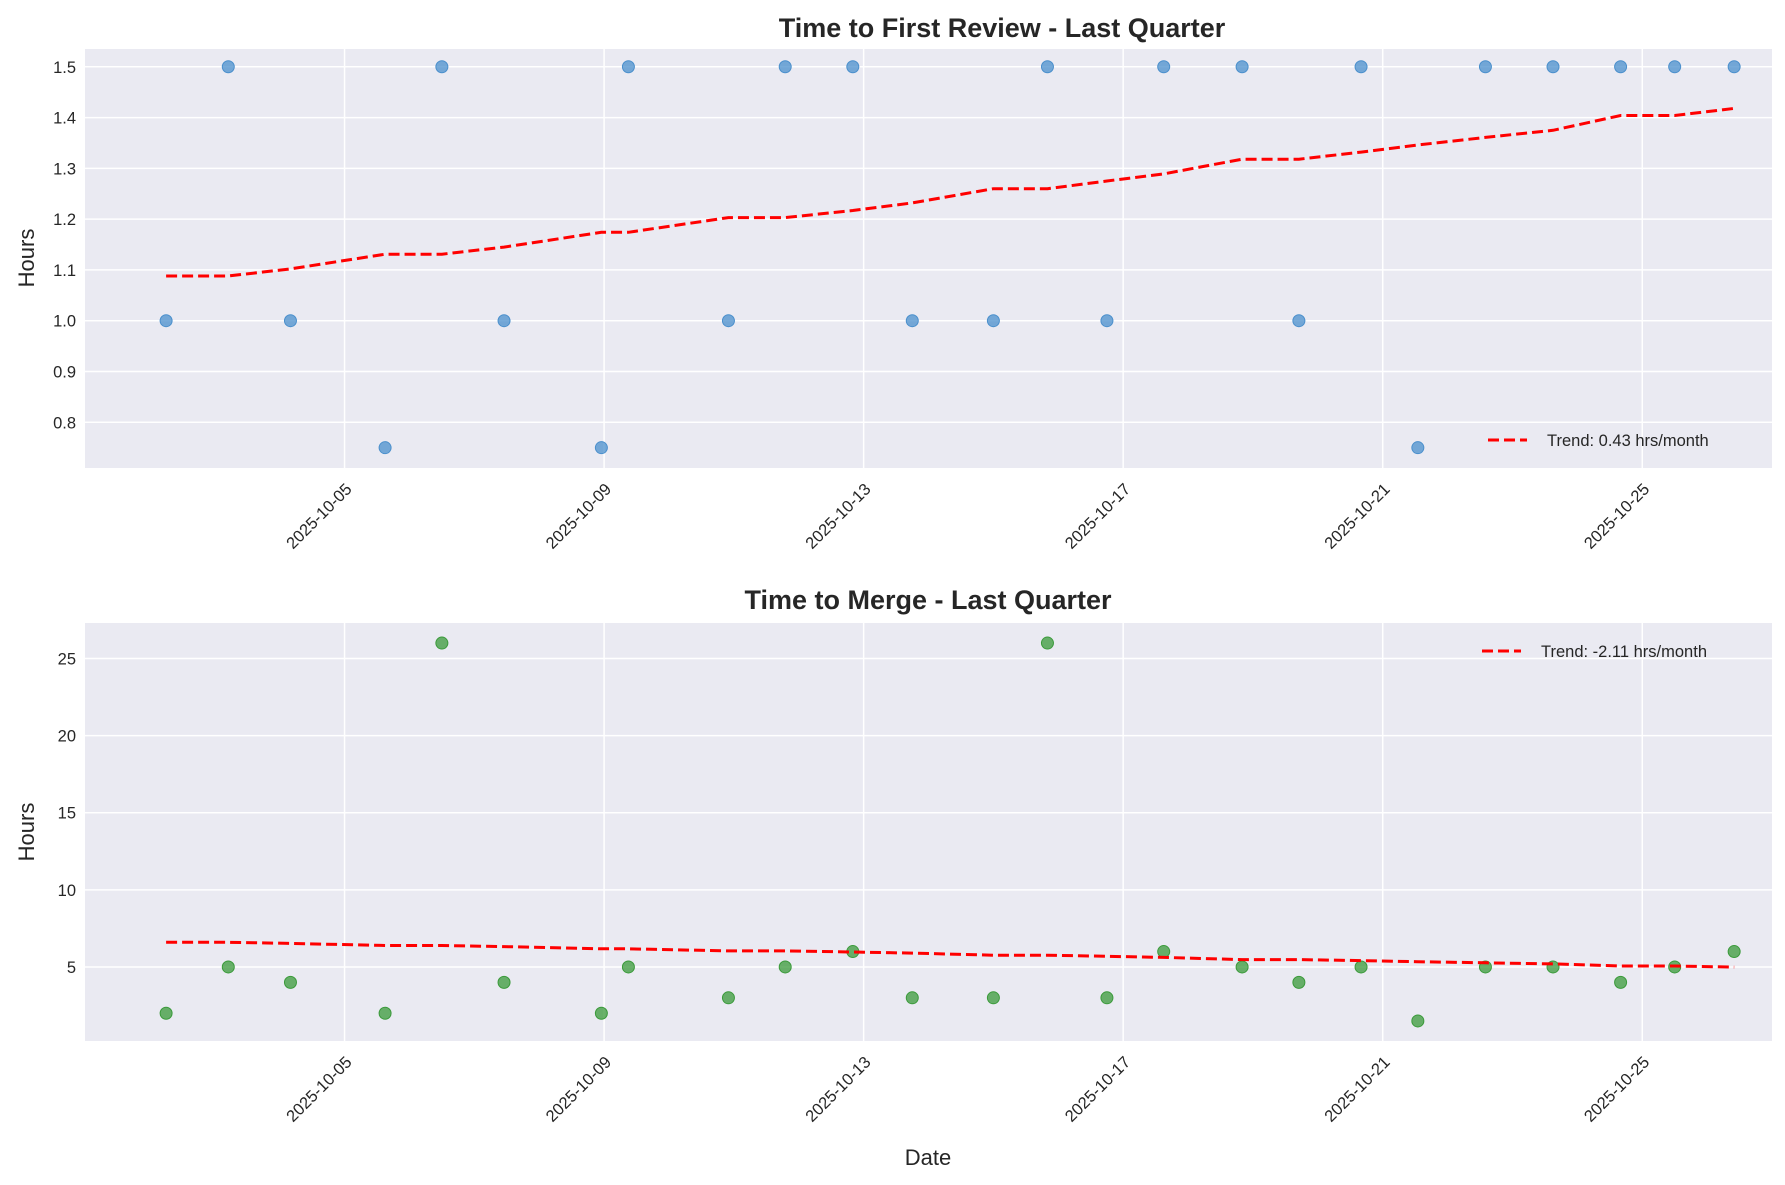  Describe the element at coordinates (928, 600) in the screenshot. I see `chart-title: Time to Merge - Last Quarter` at that location.